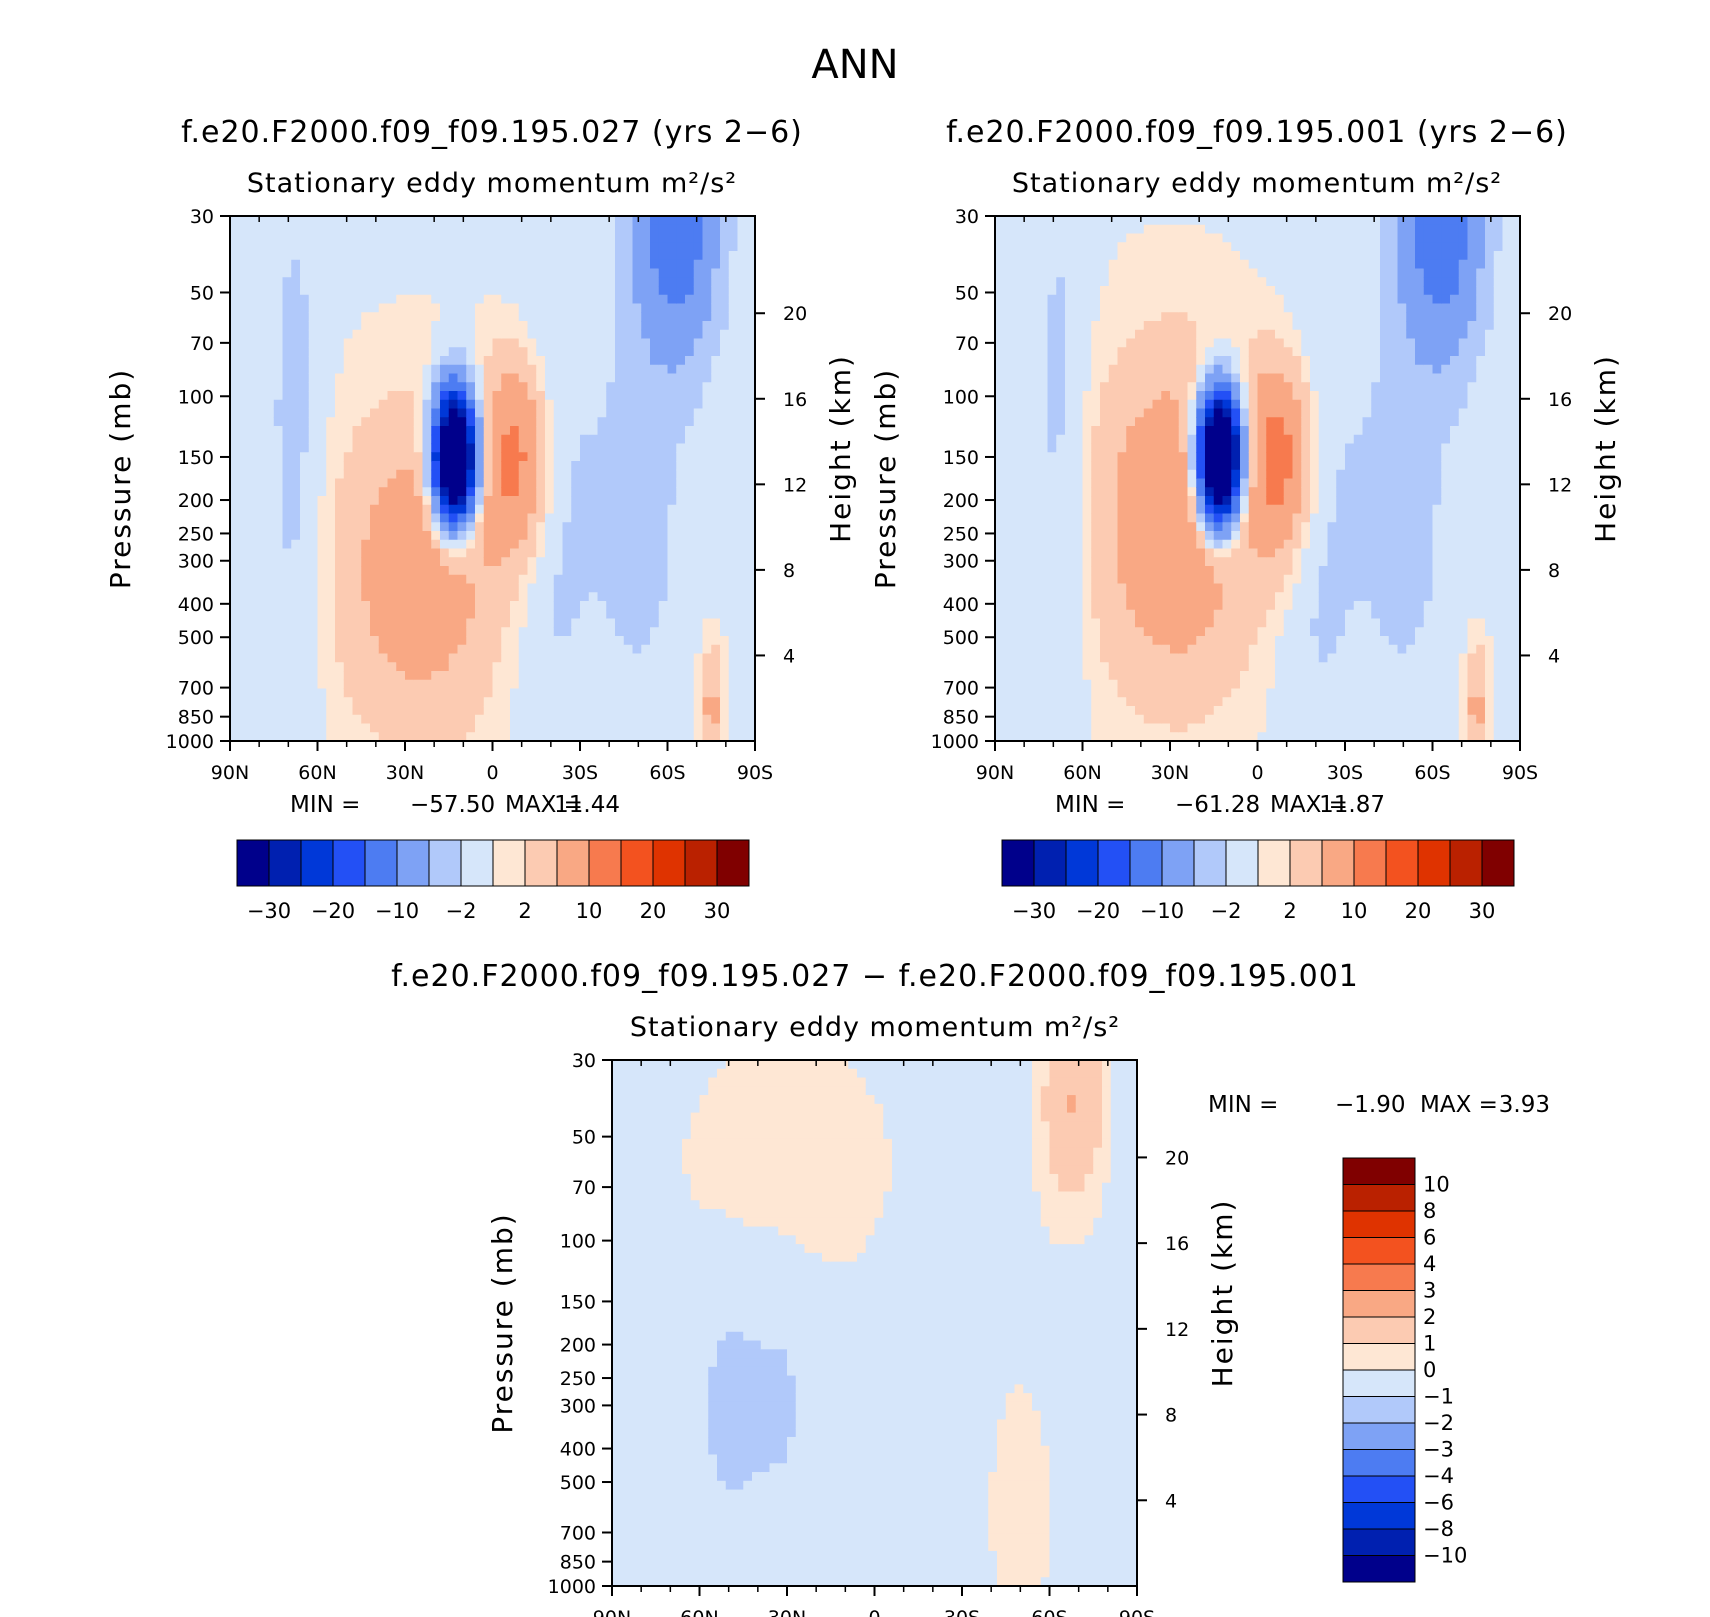 This screenshot has height=1617, width=1710. I want to click on min-label: MIN =, so click(325, 805).